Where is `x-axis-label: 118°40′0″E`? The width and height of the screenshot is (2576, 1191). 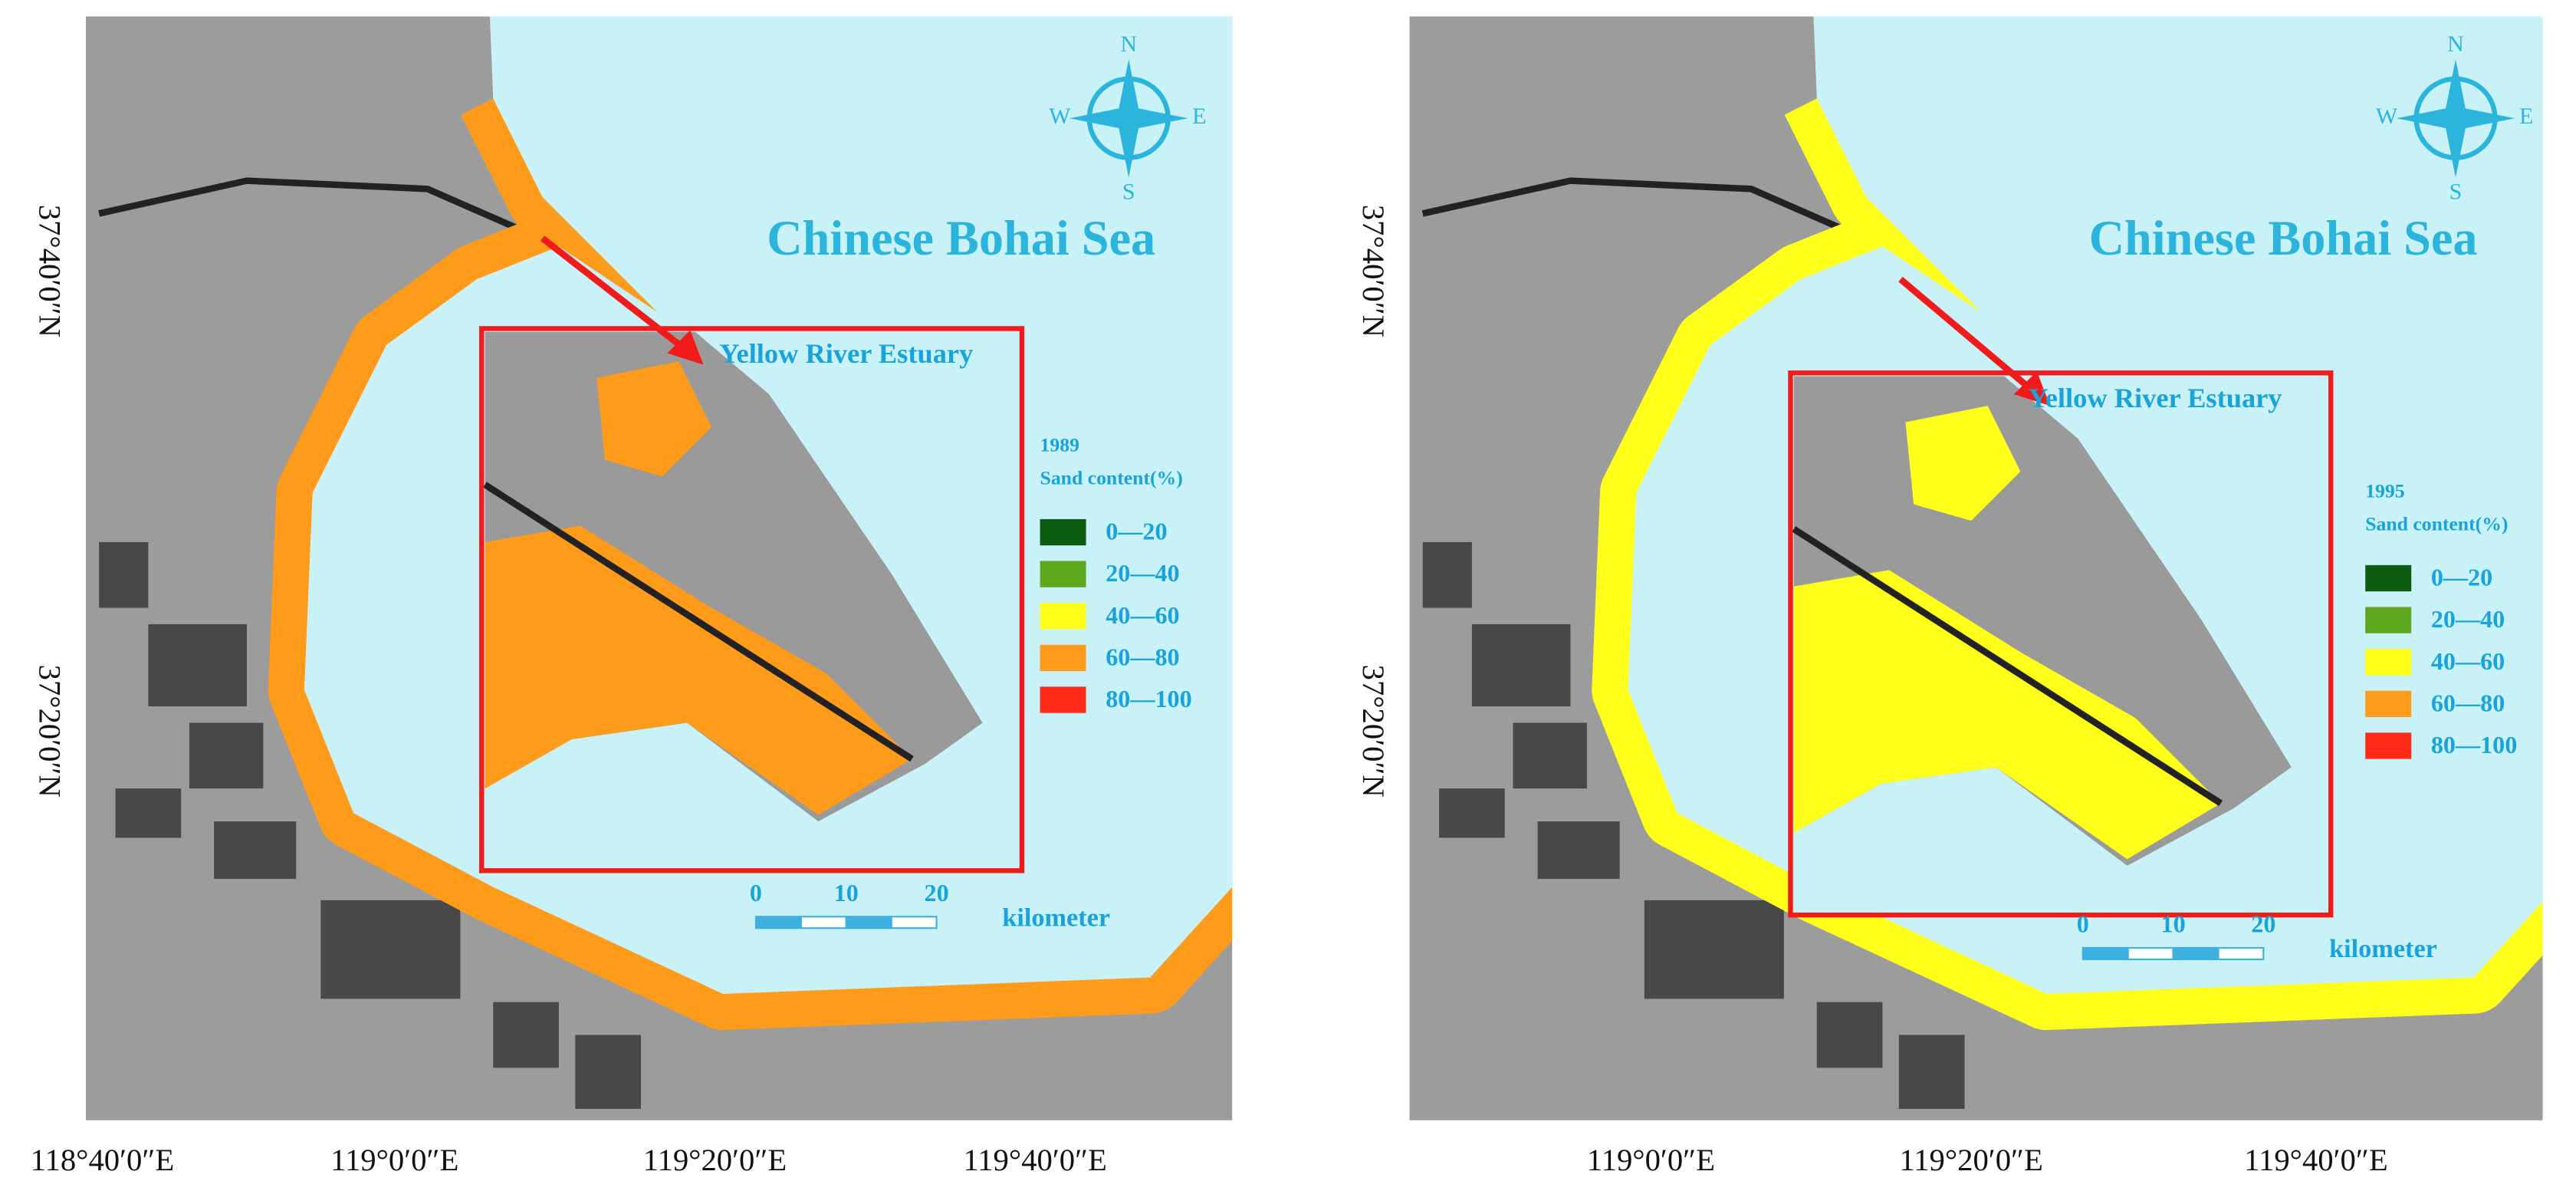 x-axis-label: 118°40′0″E is located at coordinates (103, 1160).